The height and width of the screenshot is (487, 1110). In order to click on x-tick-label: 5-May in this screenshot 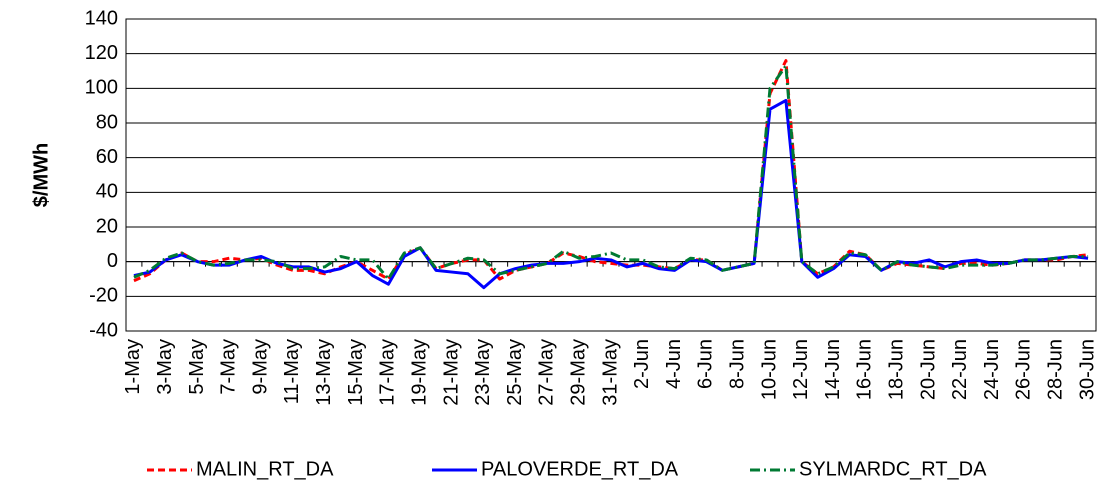, I will do `click(197, 367)`.